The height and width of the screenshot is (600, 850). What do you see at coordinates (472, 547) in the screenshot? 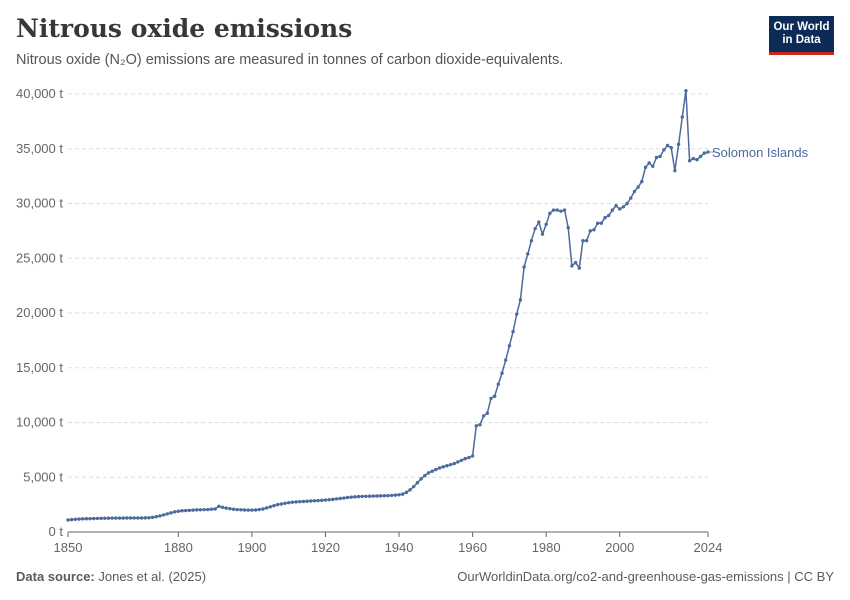
I see `x-tick-label: 1960` at bounding box center [472, 547].